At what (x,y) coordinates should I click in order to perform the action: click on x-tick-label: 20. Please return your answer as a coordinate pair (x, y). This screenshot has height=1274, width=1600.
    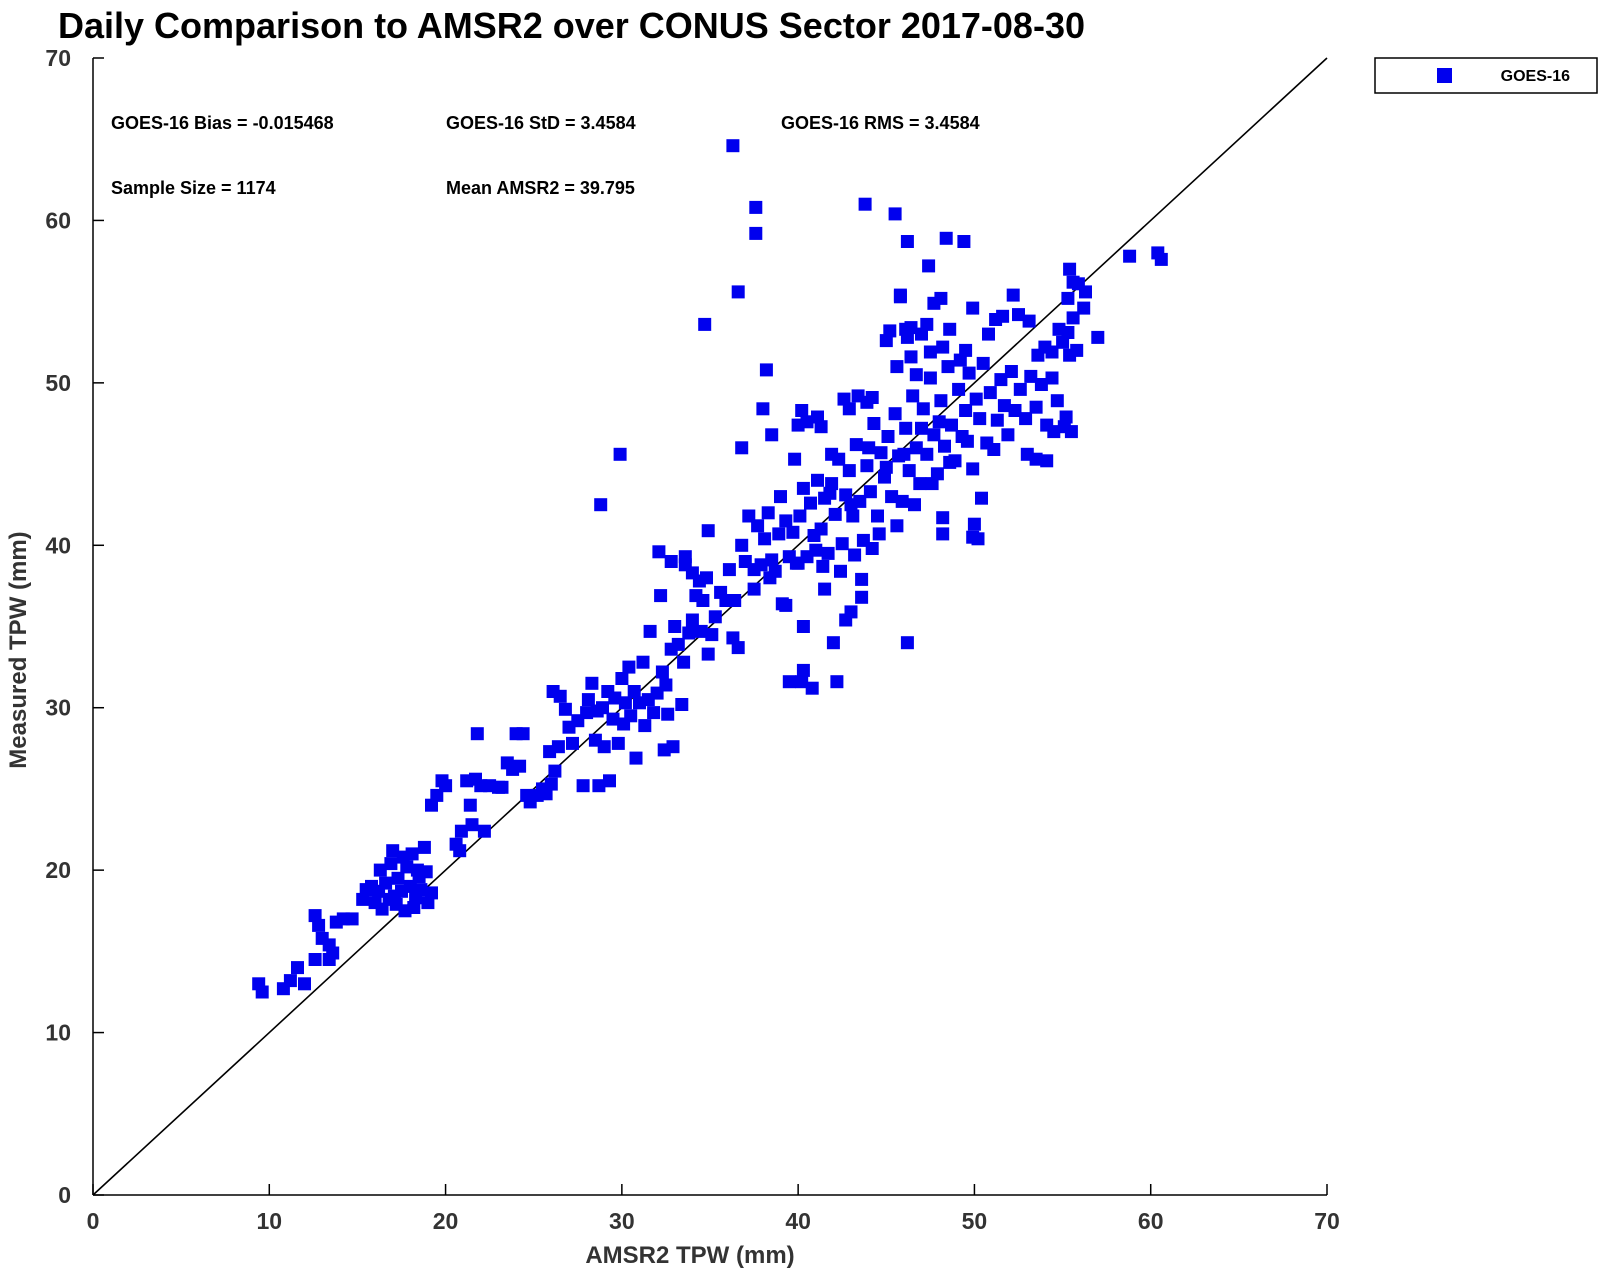
    Looking at the image, I should click on (446, 1221).